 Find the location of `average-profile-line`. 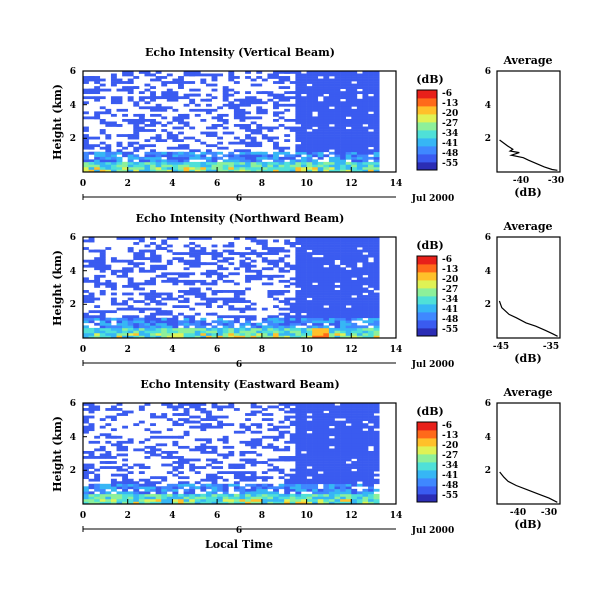

average-profile-line is located at coordinates (528, 155).